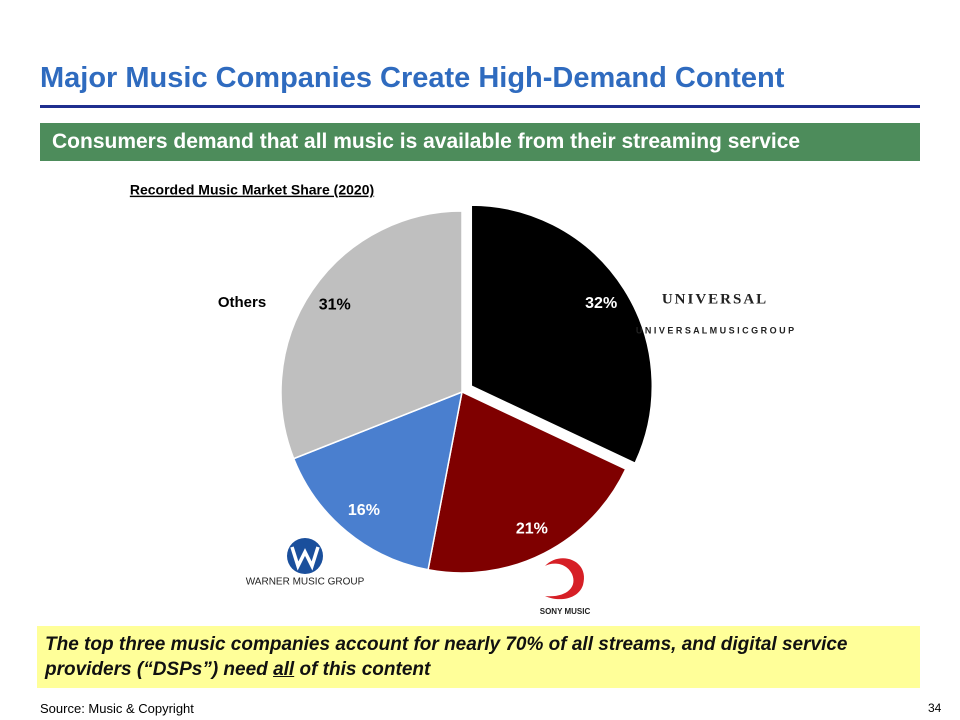  What do you see at coordinates (532, 528) in the screenshot?
I see `value-label: 21%` at bounding box center [532, 528].